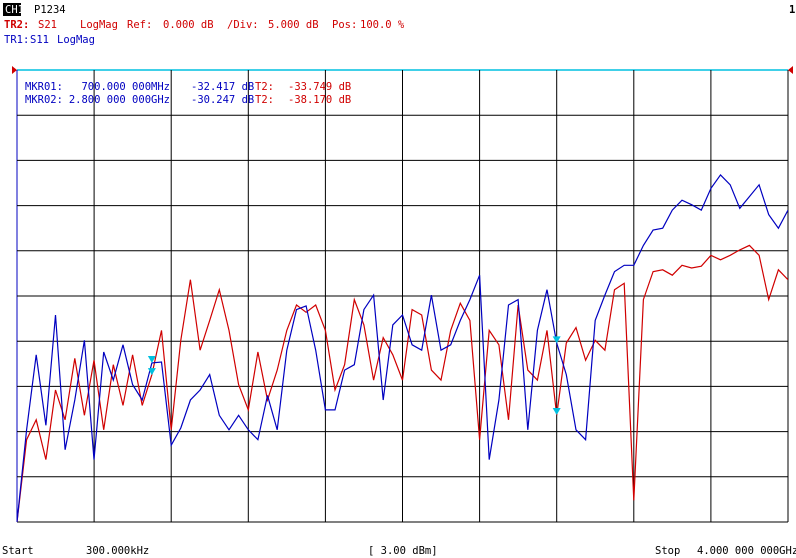  What do you see at coordinates (47, 25) in the screenshot?
I see `trace-name: S21` at bounding box center [47, 25].